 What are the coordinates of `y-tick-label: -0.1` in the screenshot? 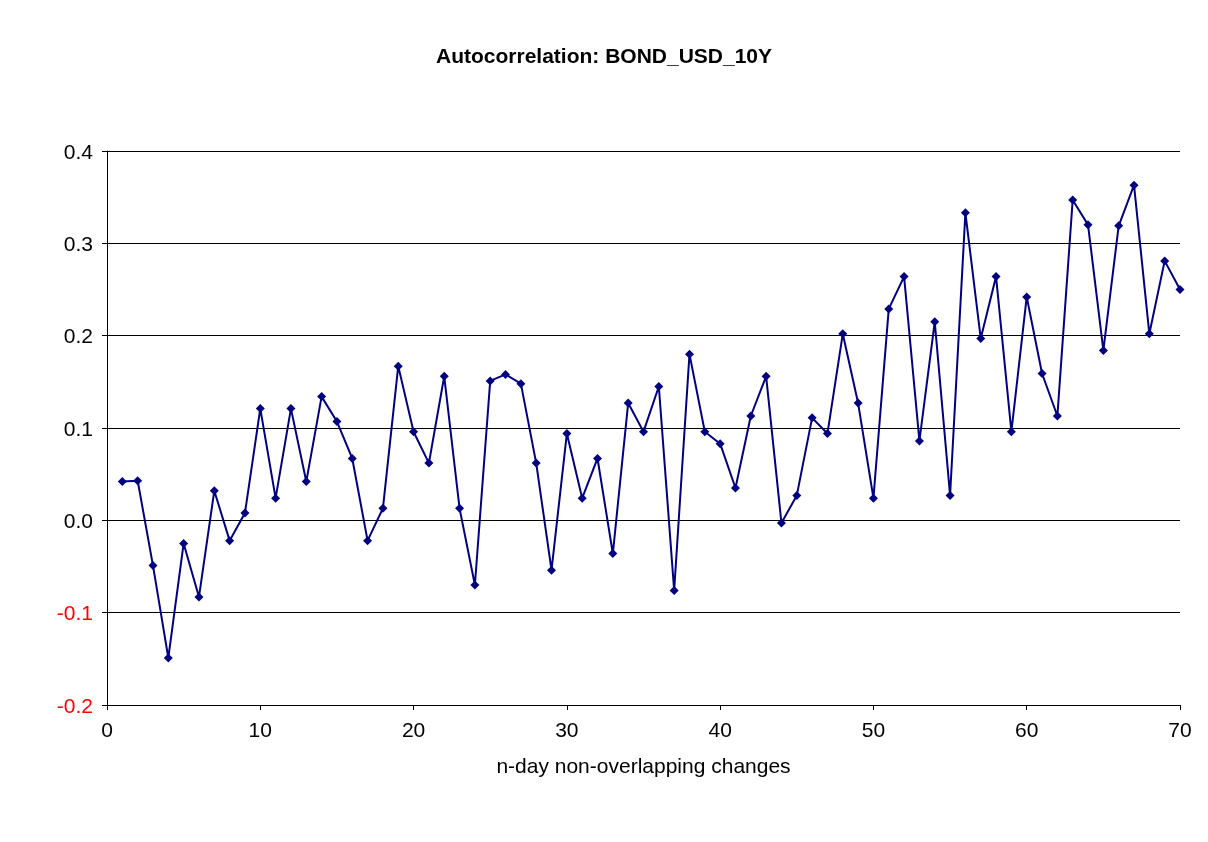 It's located at (74, 613).